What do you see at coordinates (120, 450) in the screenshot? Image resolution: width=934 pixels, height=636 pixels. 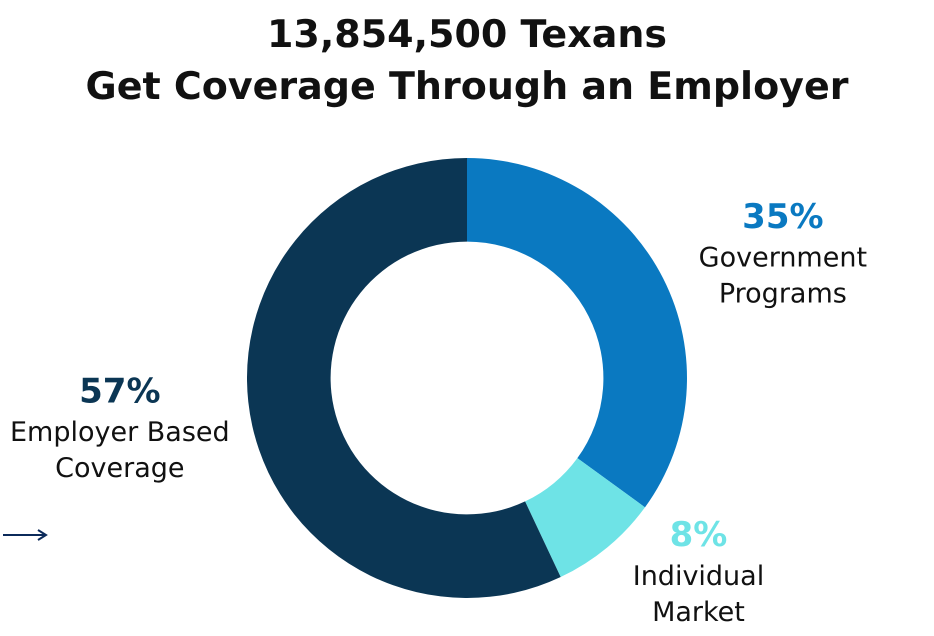 I see `slice-label: Employer Based Coverage` at bounding box center [120, 450].